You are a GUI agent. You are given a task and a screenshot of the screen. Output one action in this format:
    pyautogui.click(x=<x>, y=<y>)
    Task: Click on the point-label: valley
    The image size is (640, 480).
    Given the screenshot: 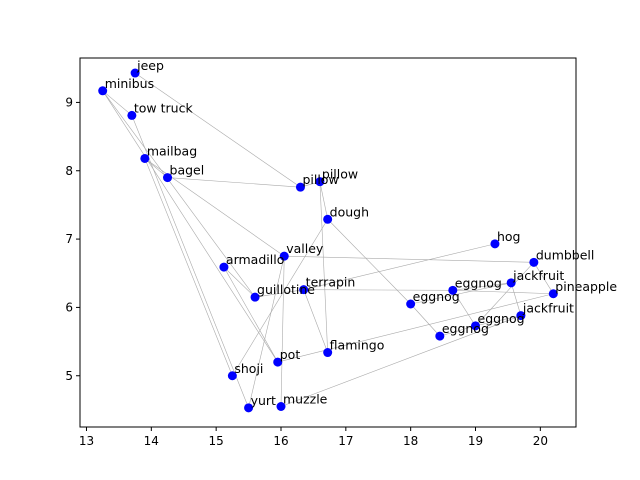 What is the action you would take?
    pyautogui.click(x=305, y=248)
    